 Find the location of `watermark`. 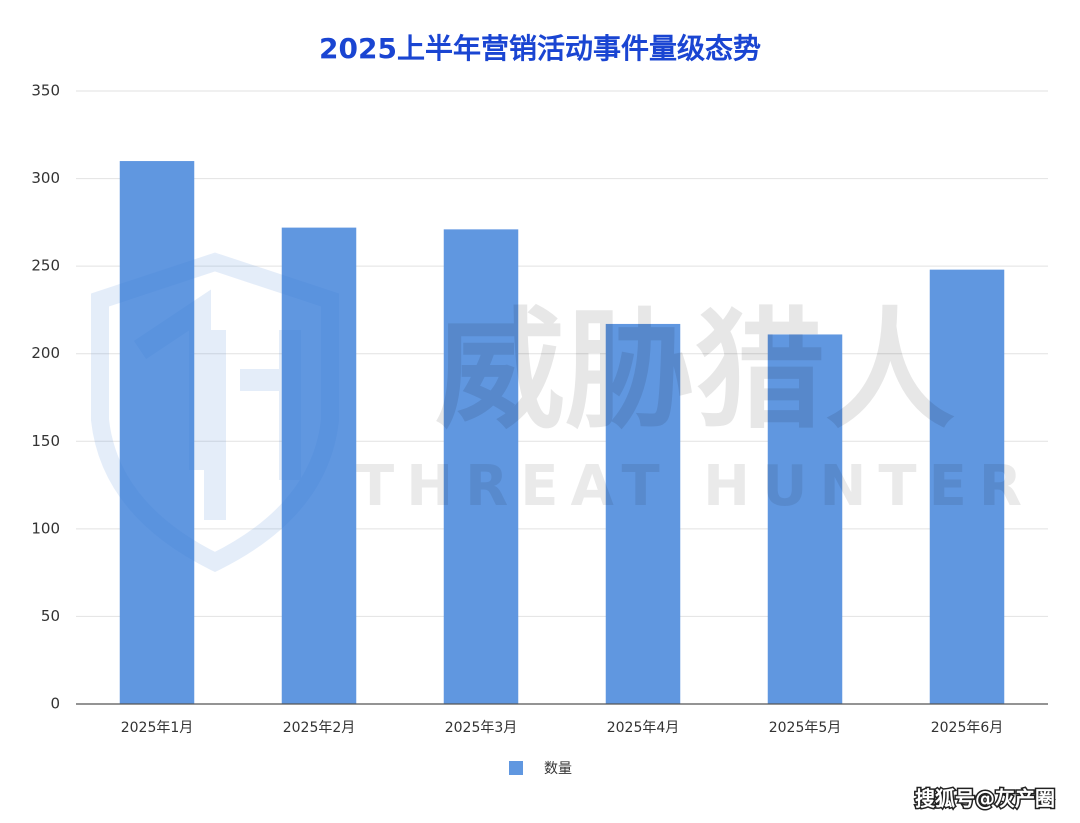

watermark is located at coordinates (215, 412).